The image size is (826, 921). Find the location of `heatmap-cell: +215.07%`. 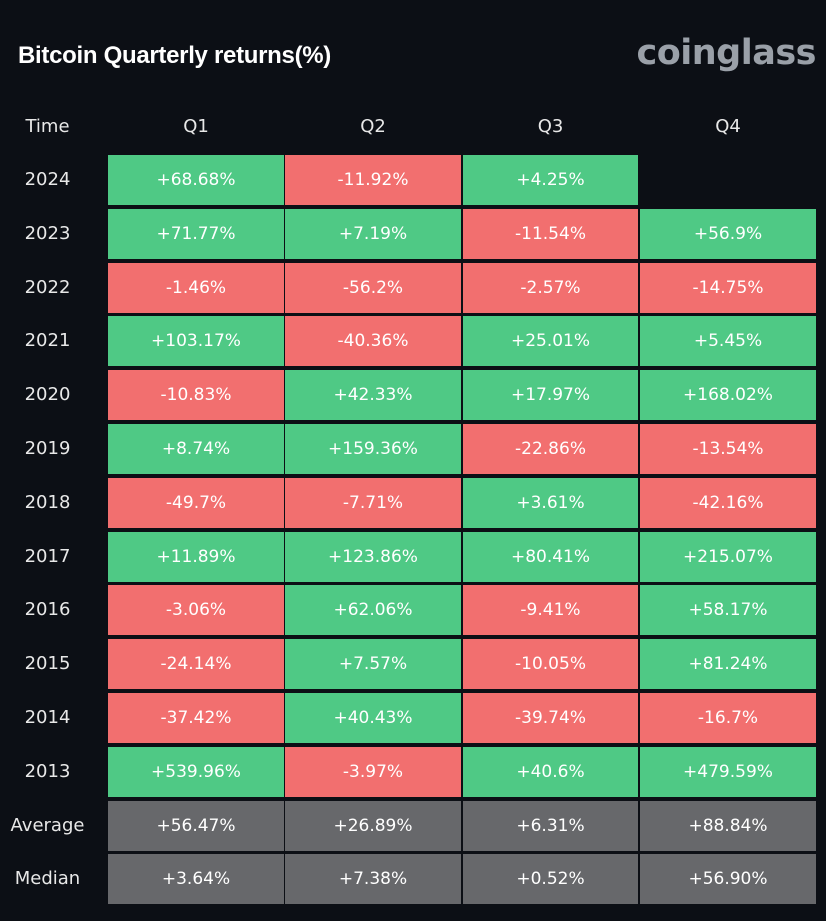

heatmap-cell: +215.07% is located at coordinates (728, 557).